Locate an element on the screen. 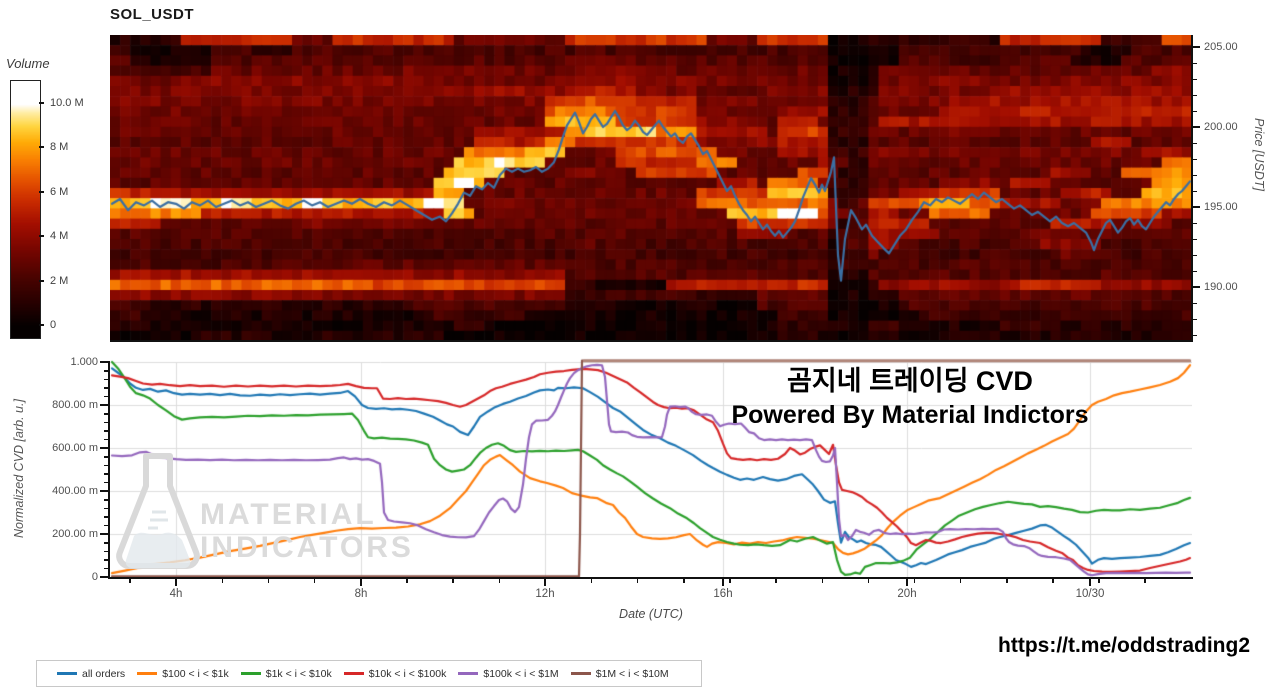 The height and width of the screenshot is (694, 1280). telegram-url: https://t.me/oddstrading2 is located at coordinates (1124, 645).